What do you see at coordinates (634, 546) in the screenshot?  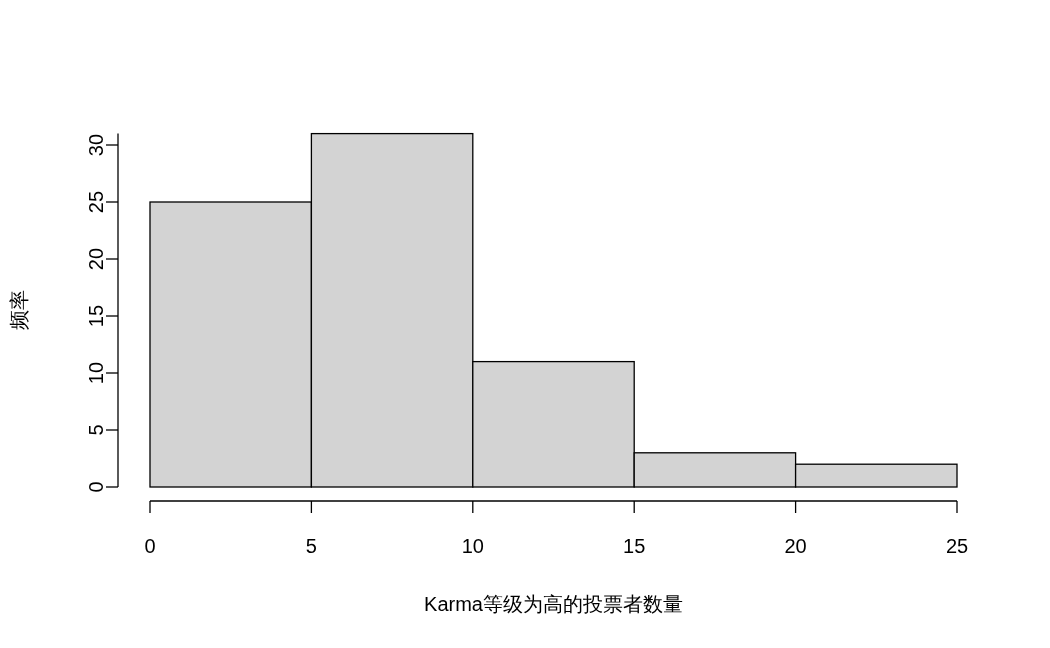 I see `x-tick-label: 15` at bounding box center [634, 546].